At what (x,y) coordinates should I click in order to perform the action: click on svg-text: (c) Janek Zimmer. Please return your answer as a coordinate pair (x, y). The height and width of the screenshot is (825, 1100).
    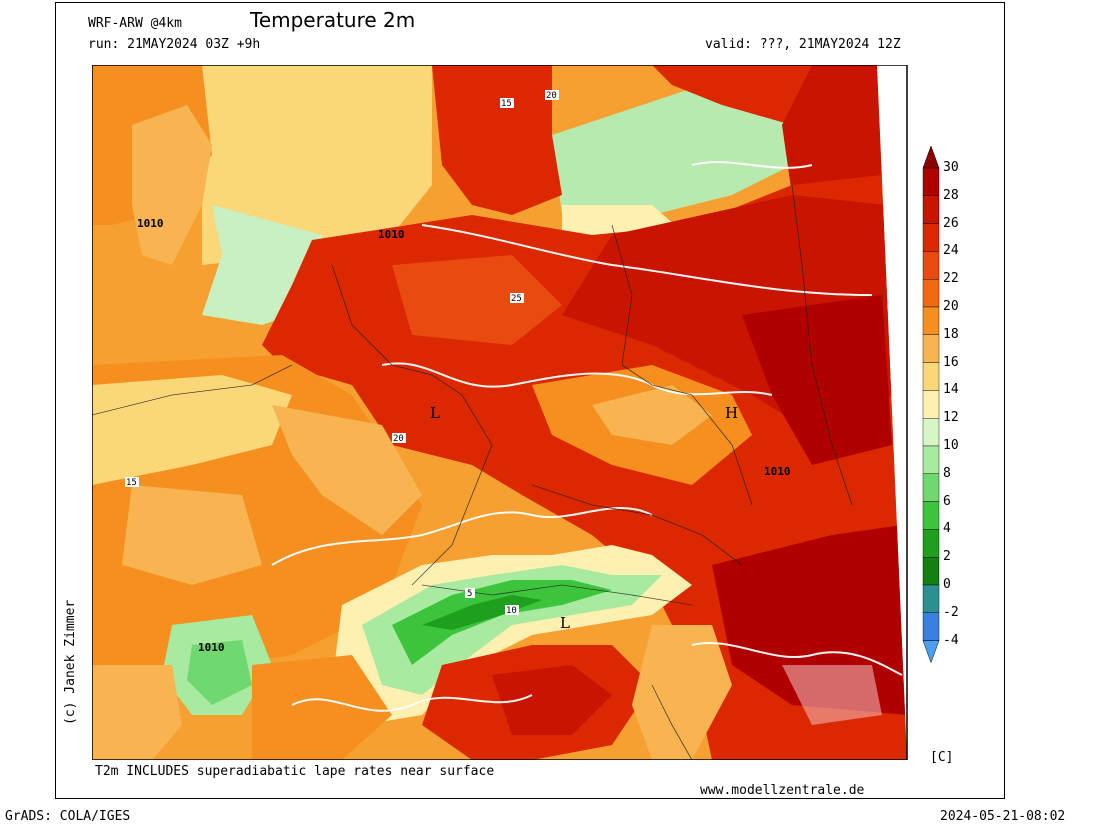
    Looking at the image, I should click on (70, 662).